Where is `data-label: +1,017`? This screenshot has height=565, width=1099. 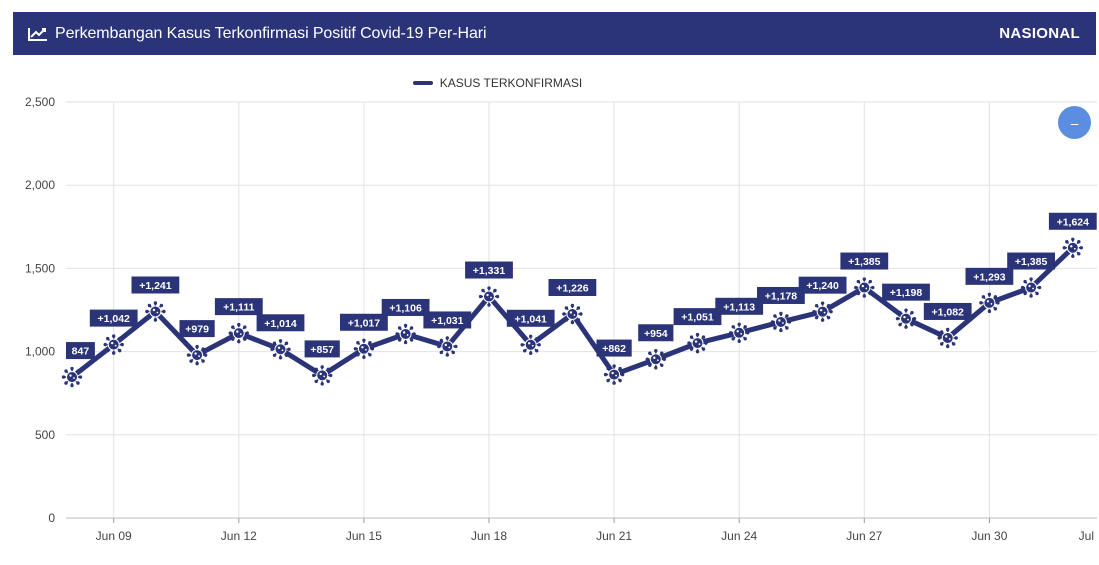 data-label: +1,017 is located at coordinates (364, 323).